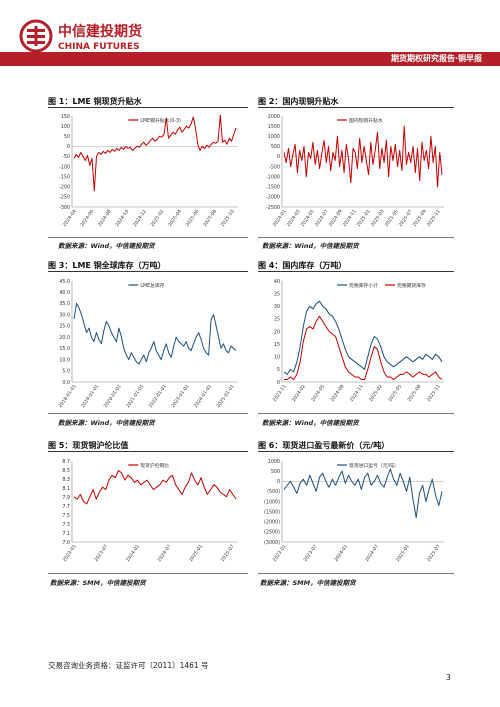 The image size is (500, 707). I want to click on x-tick-label: 2025-10, so click(228, 218).